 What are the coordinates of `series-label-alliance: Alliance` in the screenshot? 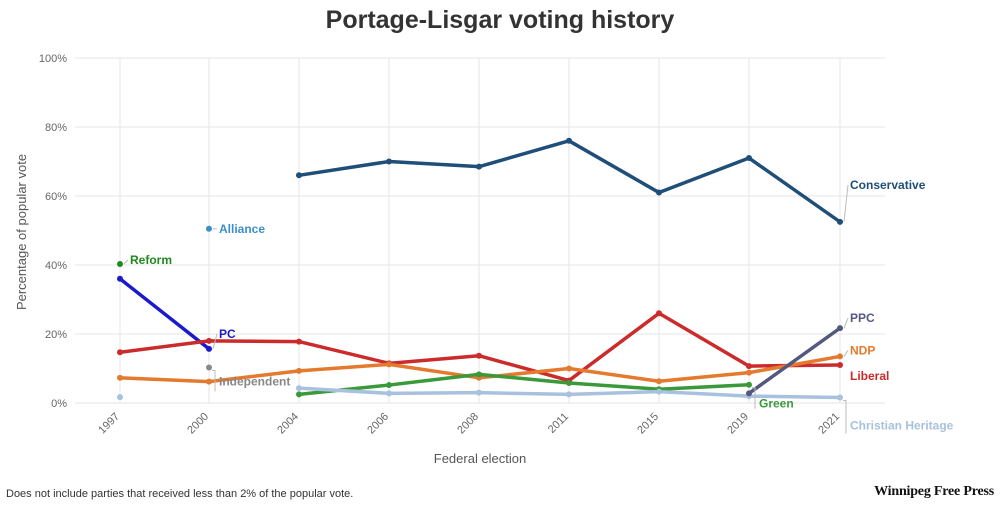 It's located at (242, 229).